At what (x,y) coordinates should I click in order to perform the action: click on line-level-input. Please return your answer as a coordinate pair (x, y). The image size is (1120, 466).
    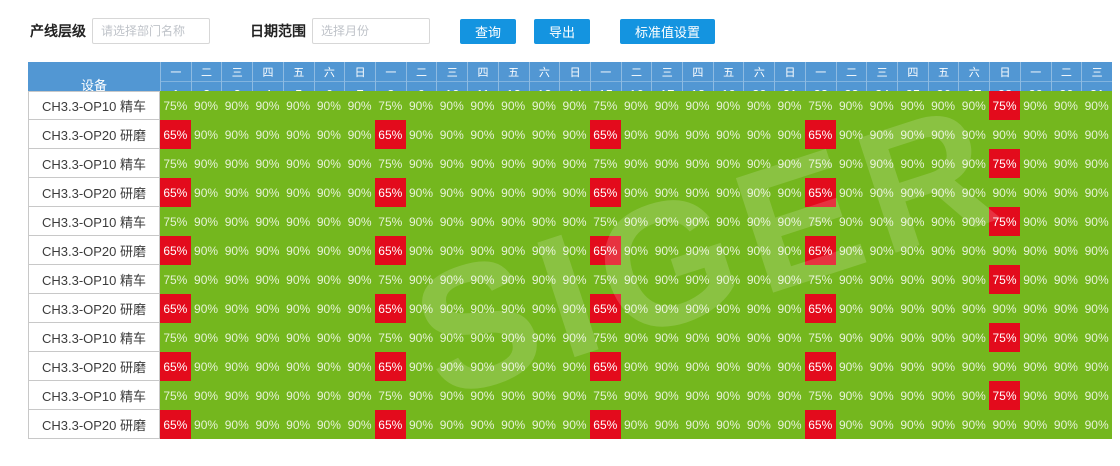
    Looking at the image, I should click on (151, 31).